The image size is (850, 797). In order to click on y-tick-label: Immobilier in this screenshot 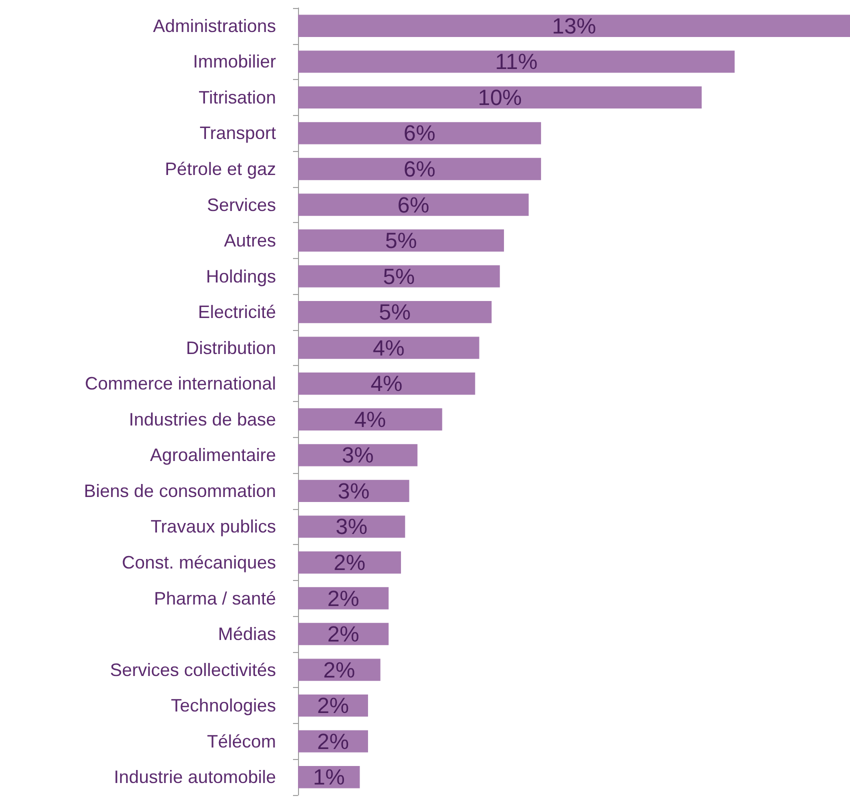, I will do `click(234, 62)`.